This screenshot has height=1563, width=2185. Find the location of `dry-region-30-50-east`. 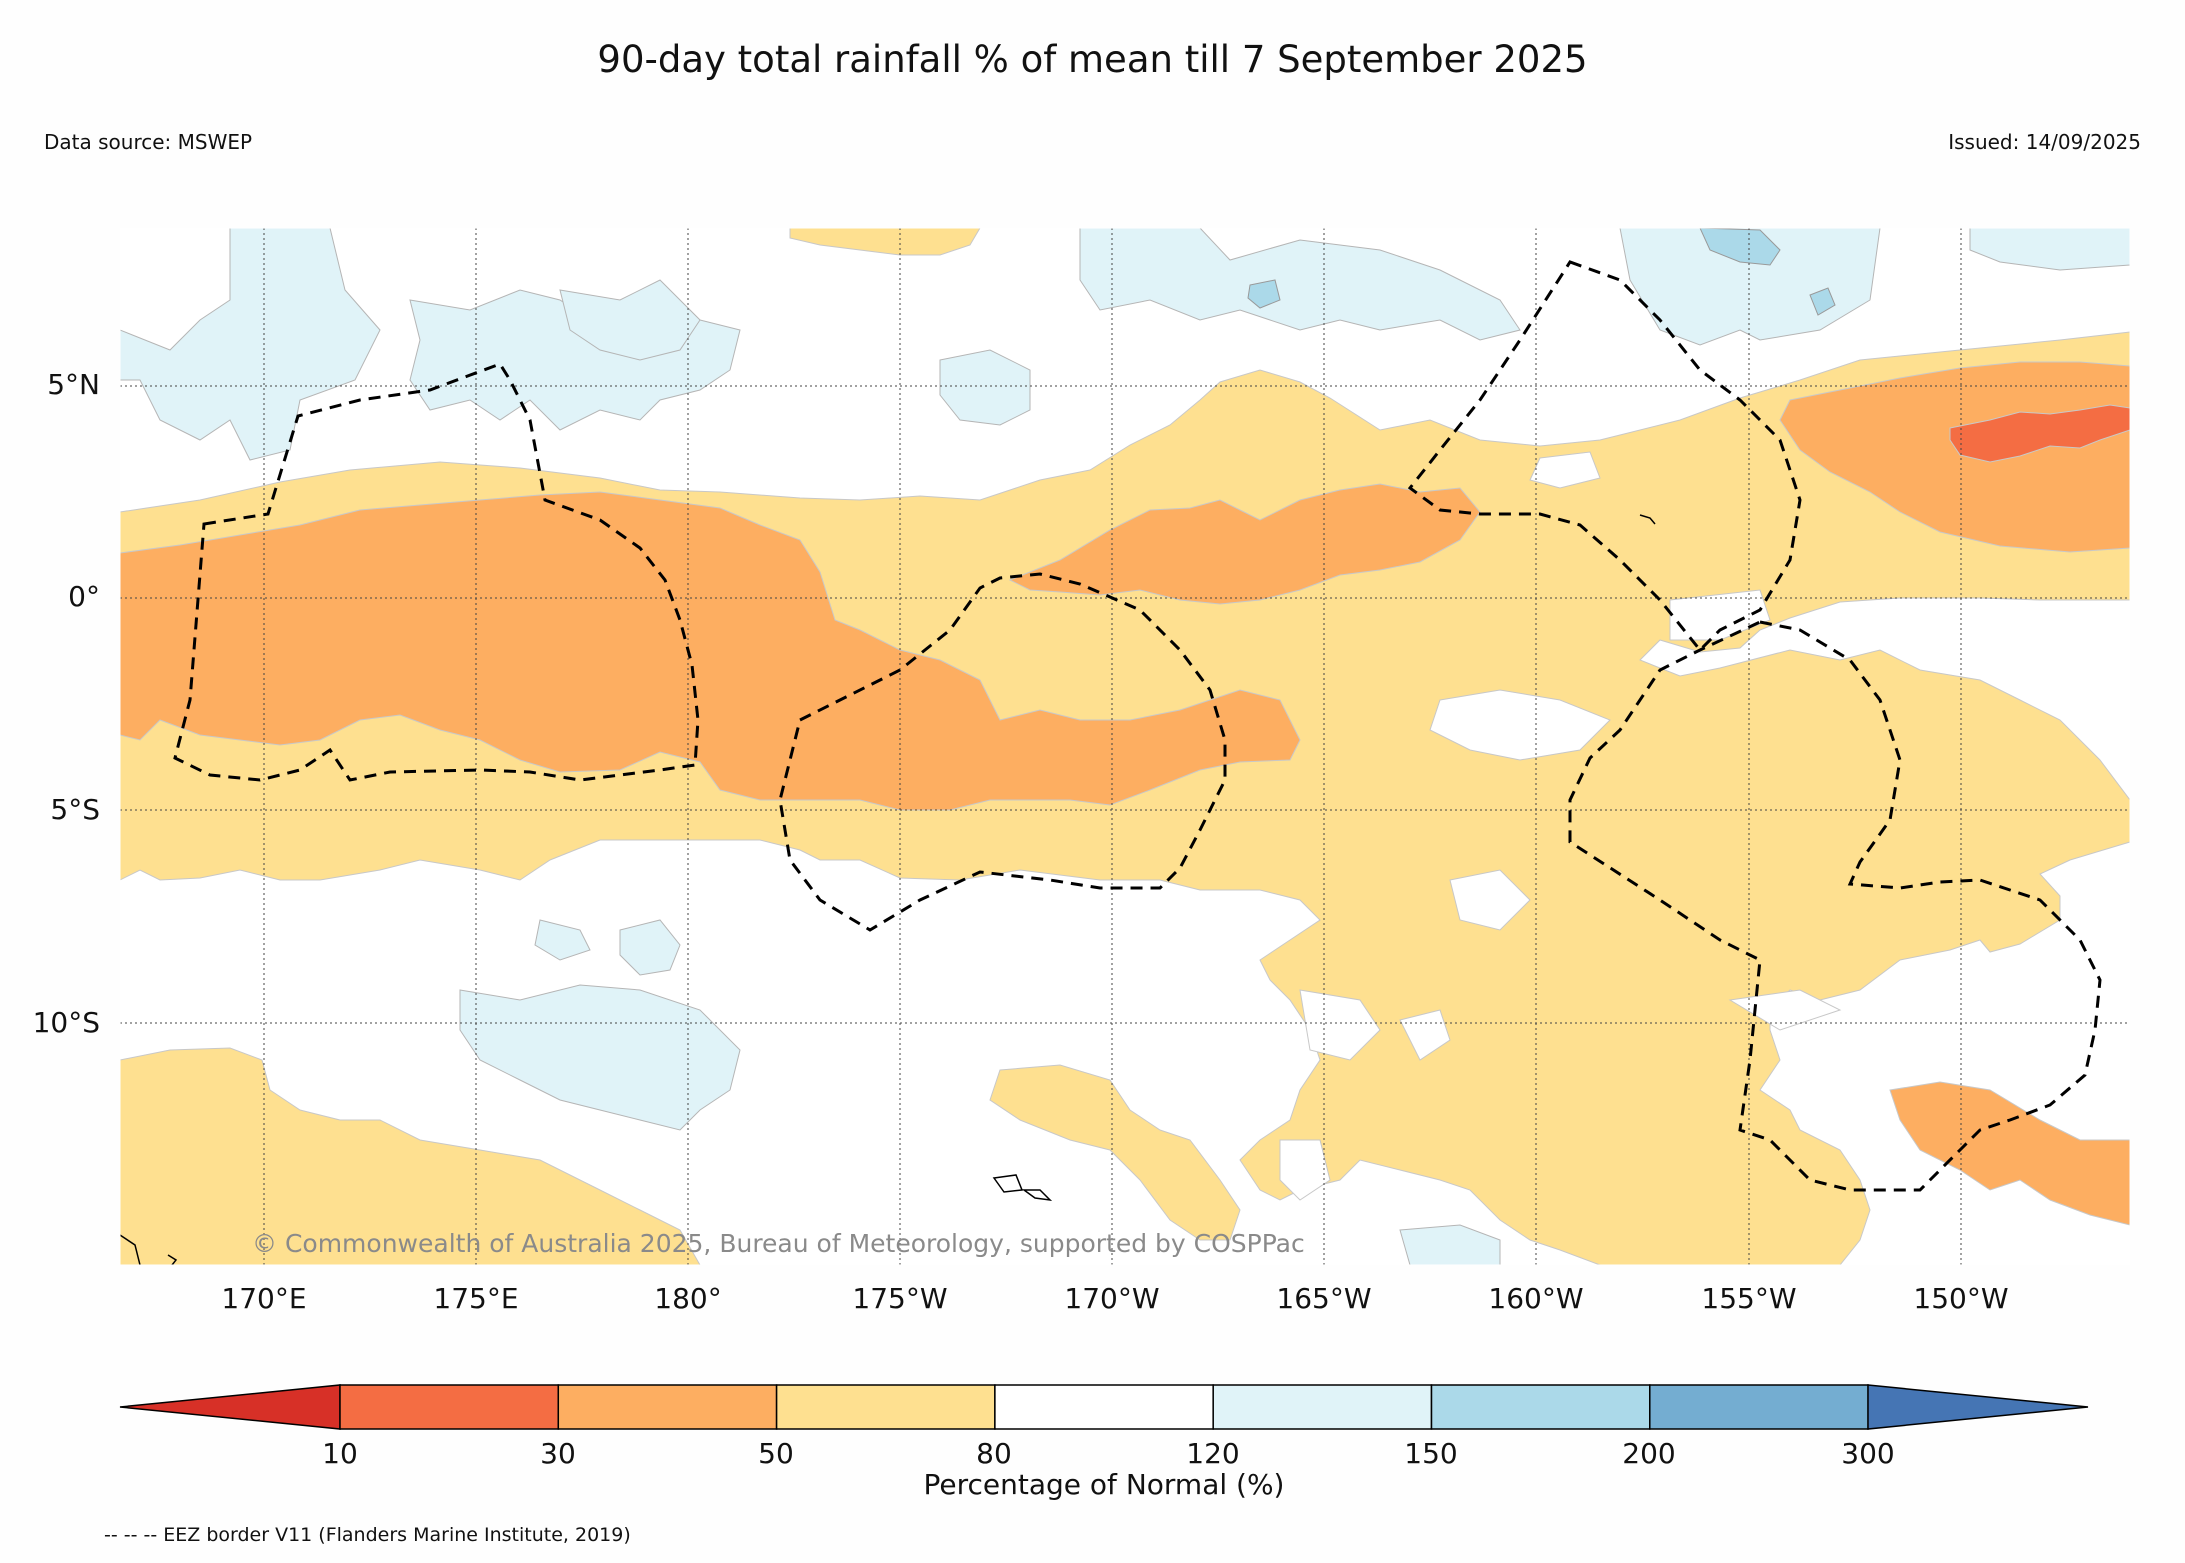

dry-region-30-50-east is located at coordinates (1954, 457).